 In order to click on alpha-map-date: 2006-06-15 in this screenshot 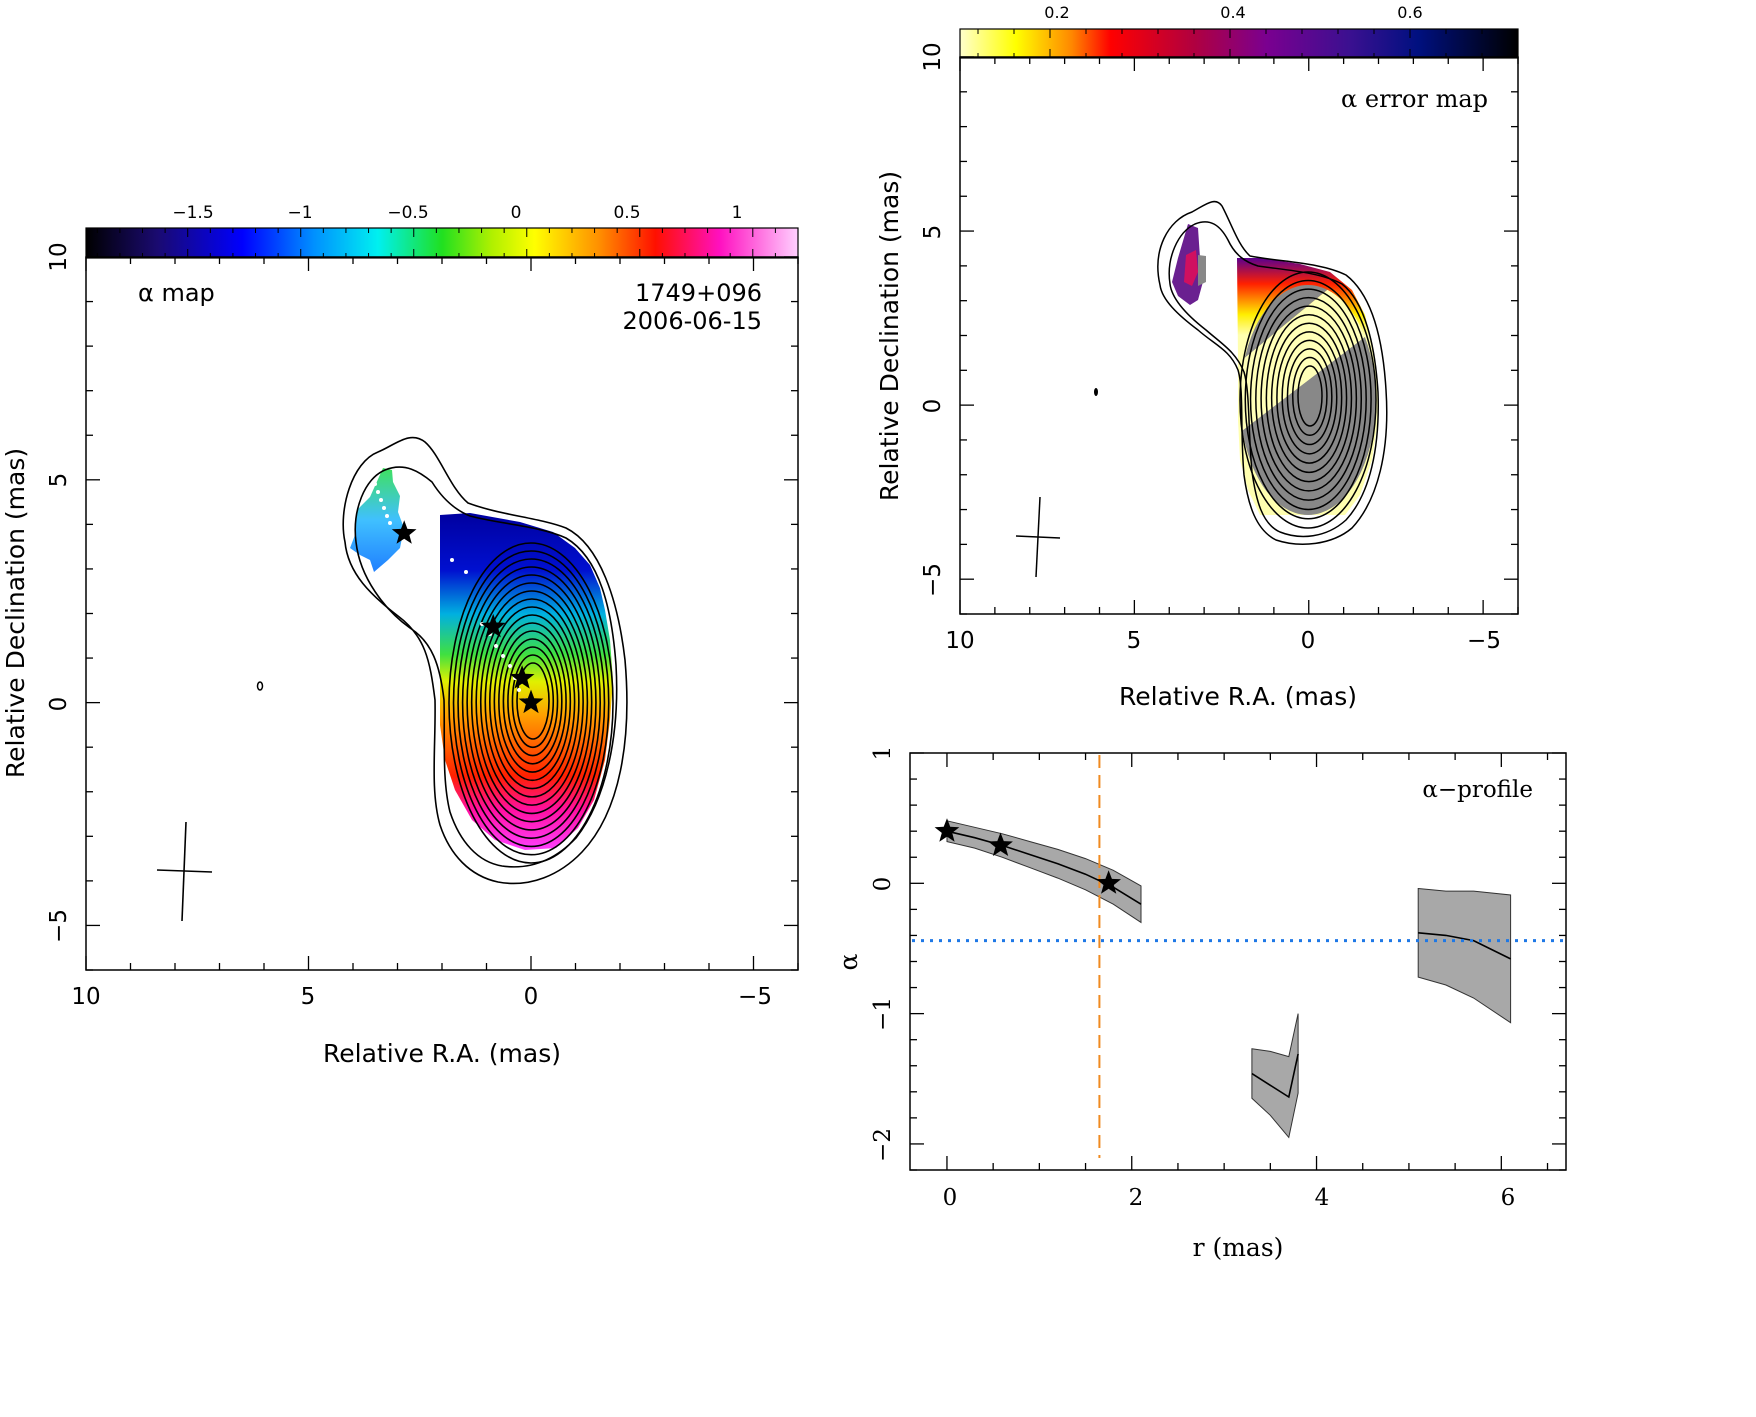, I will do `click(692, 321)`.